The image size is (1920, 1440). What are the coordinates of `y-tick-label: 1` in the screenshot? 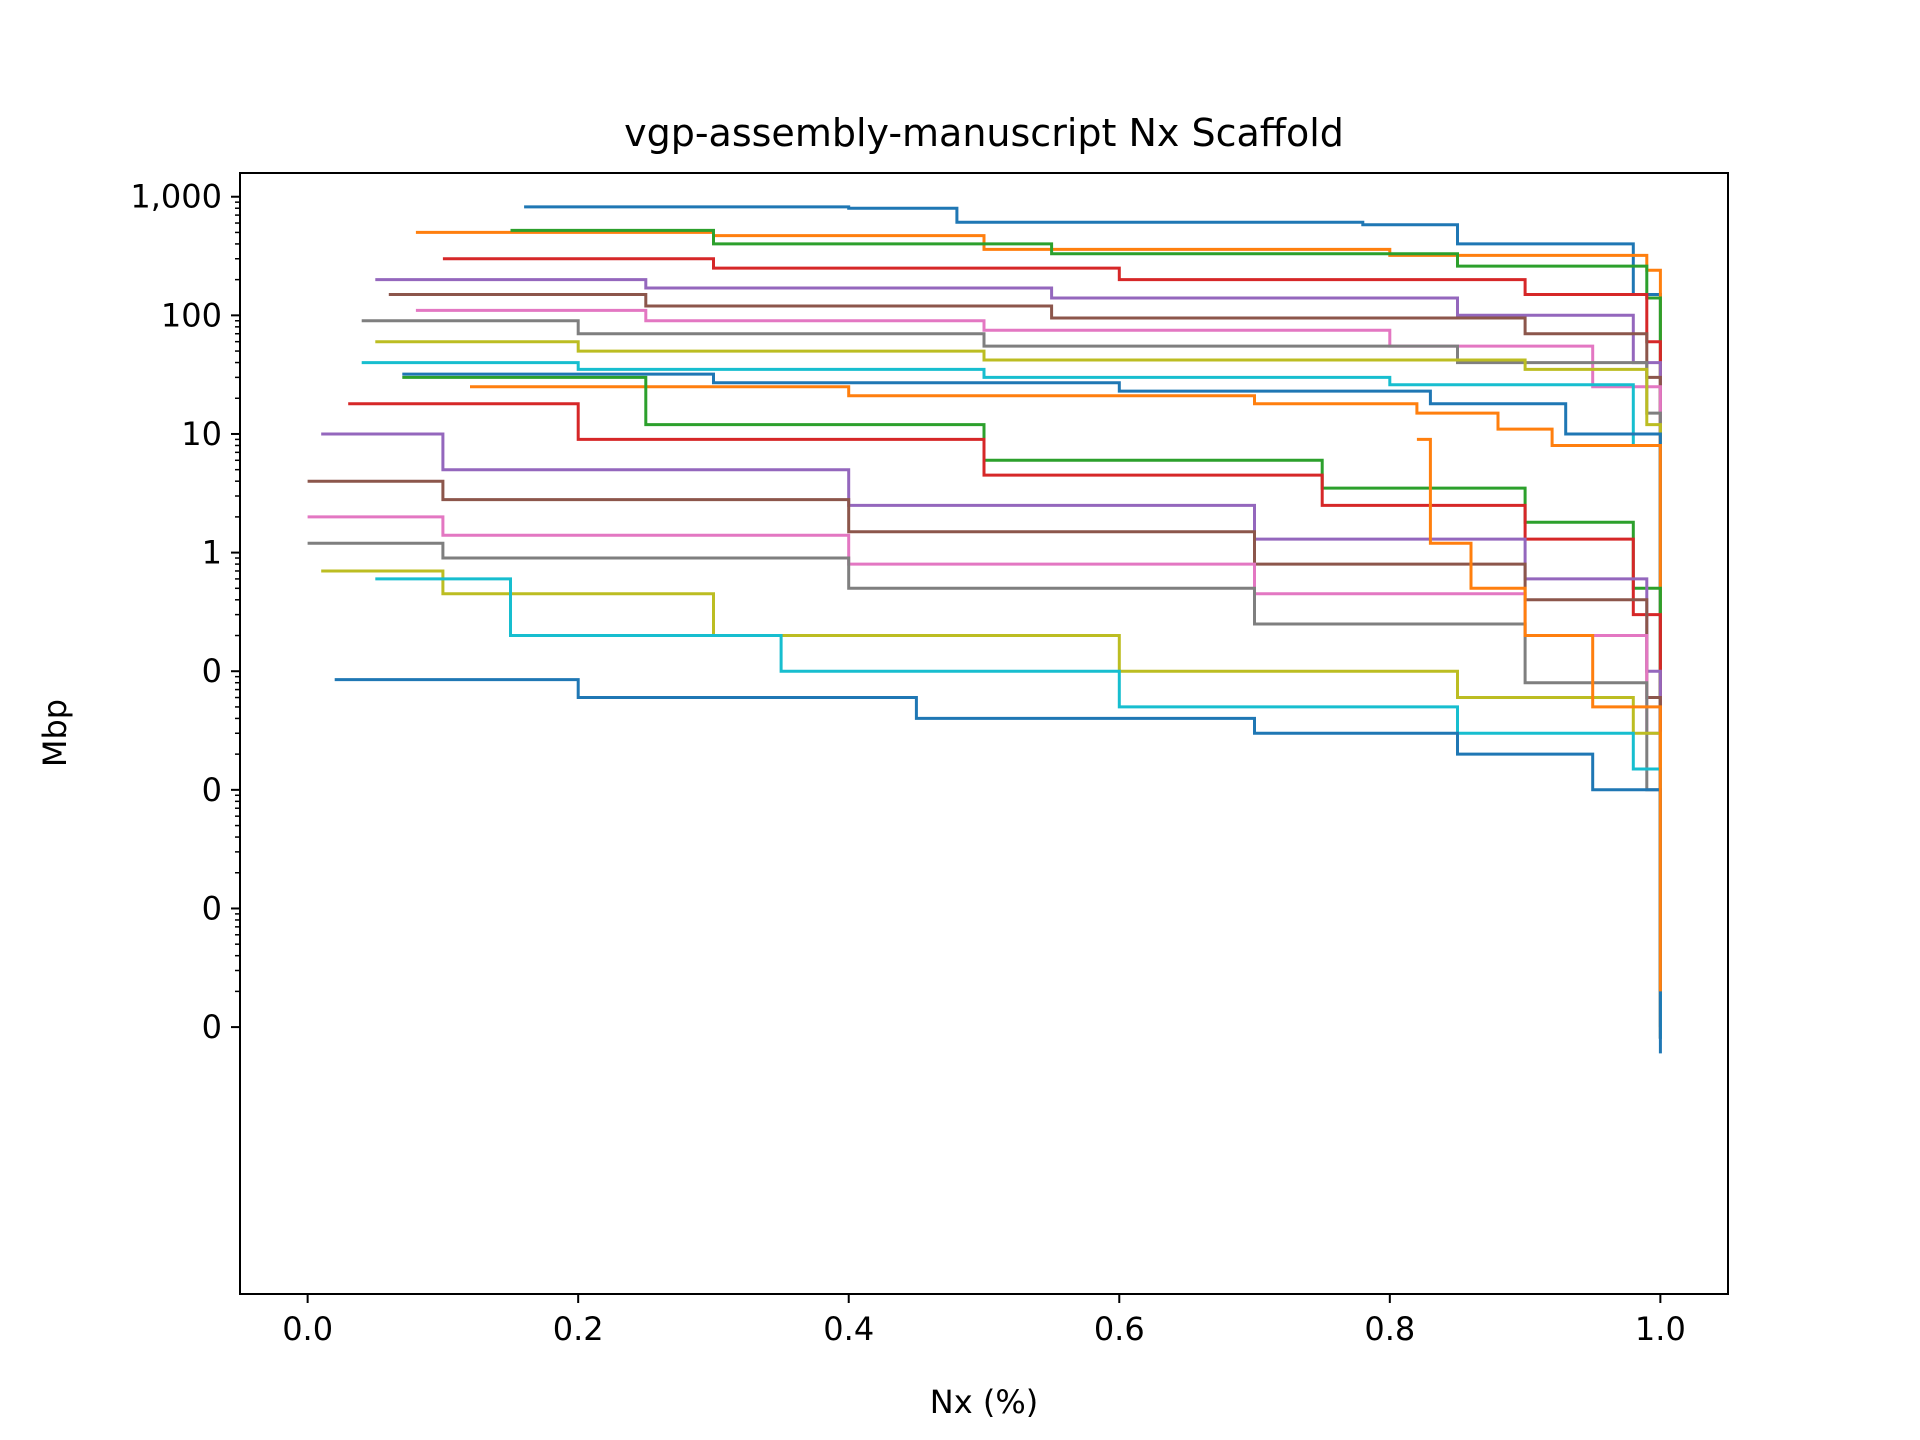 It's located at (212, 553).